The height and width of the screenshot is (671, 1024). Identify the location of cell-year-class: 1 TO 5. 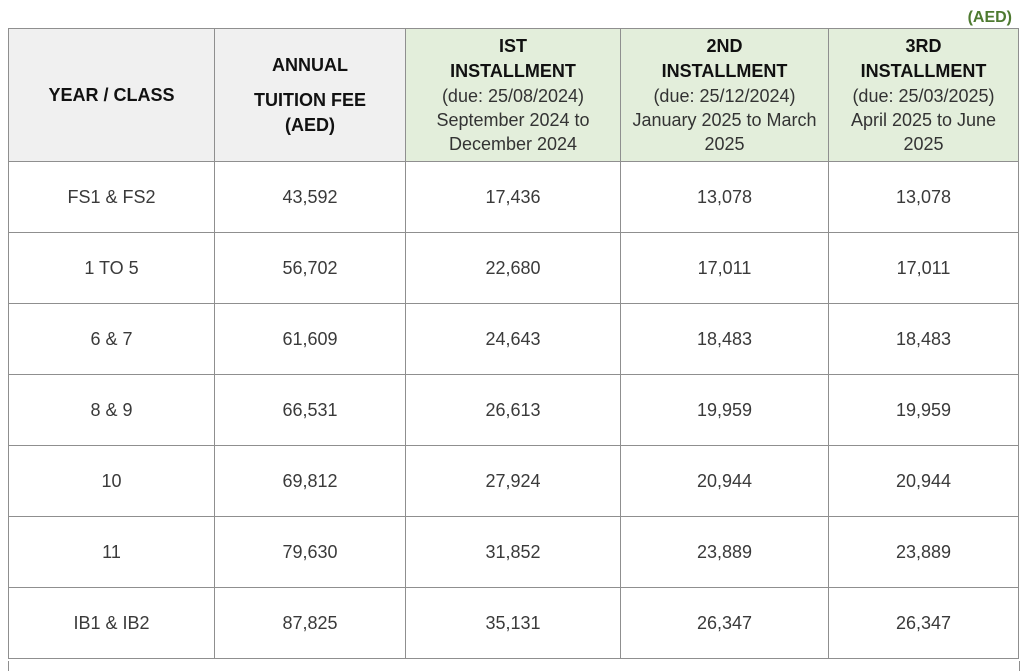
(111, 268).